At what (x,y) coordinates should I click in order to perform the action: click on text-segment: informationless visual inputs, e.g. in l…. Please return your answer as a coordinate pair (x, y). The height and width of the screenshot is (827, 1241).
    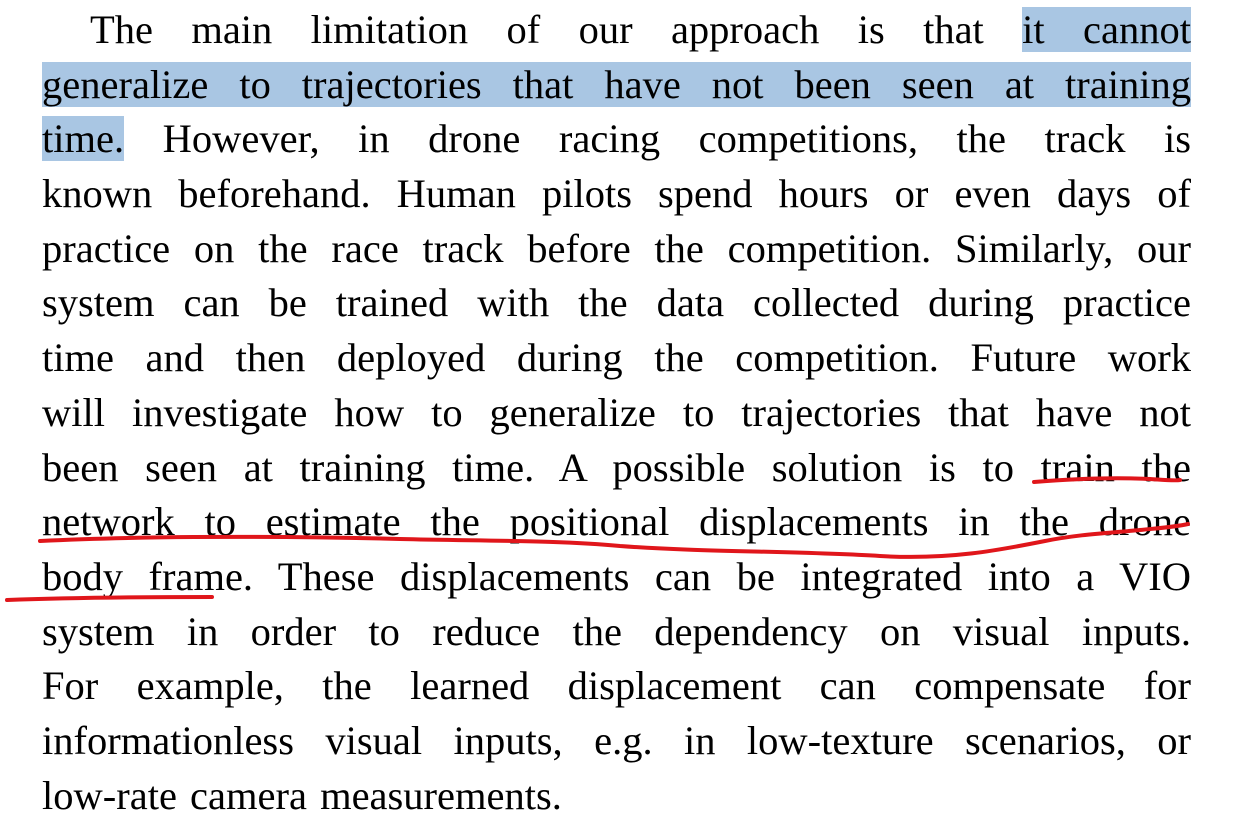
    Looking at the image, I should click on (616, 740).